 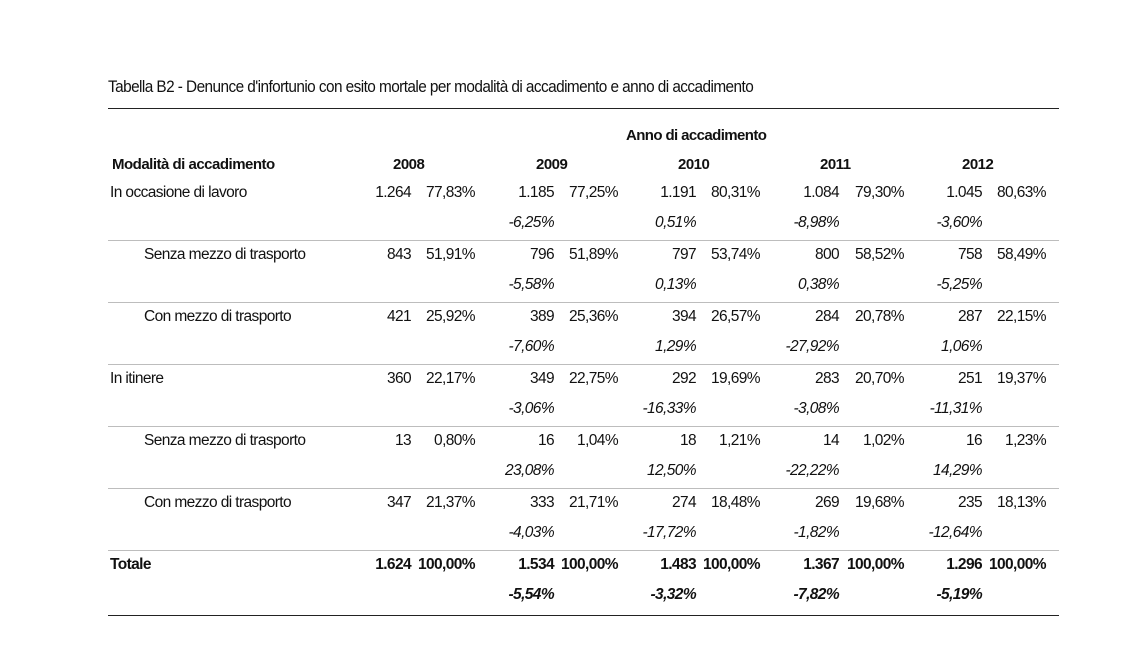 What do you see at coordinates (536, 564) in the screenshot?
I see `cell-count: 1.534` at bounding box center [536, 564].